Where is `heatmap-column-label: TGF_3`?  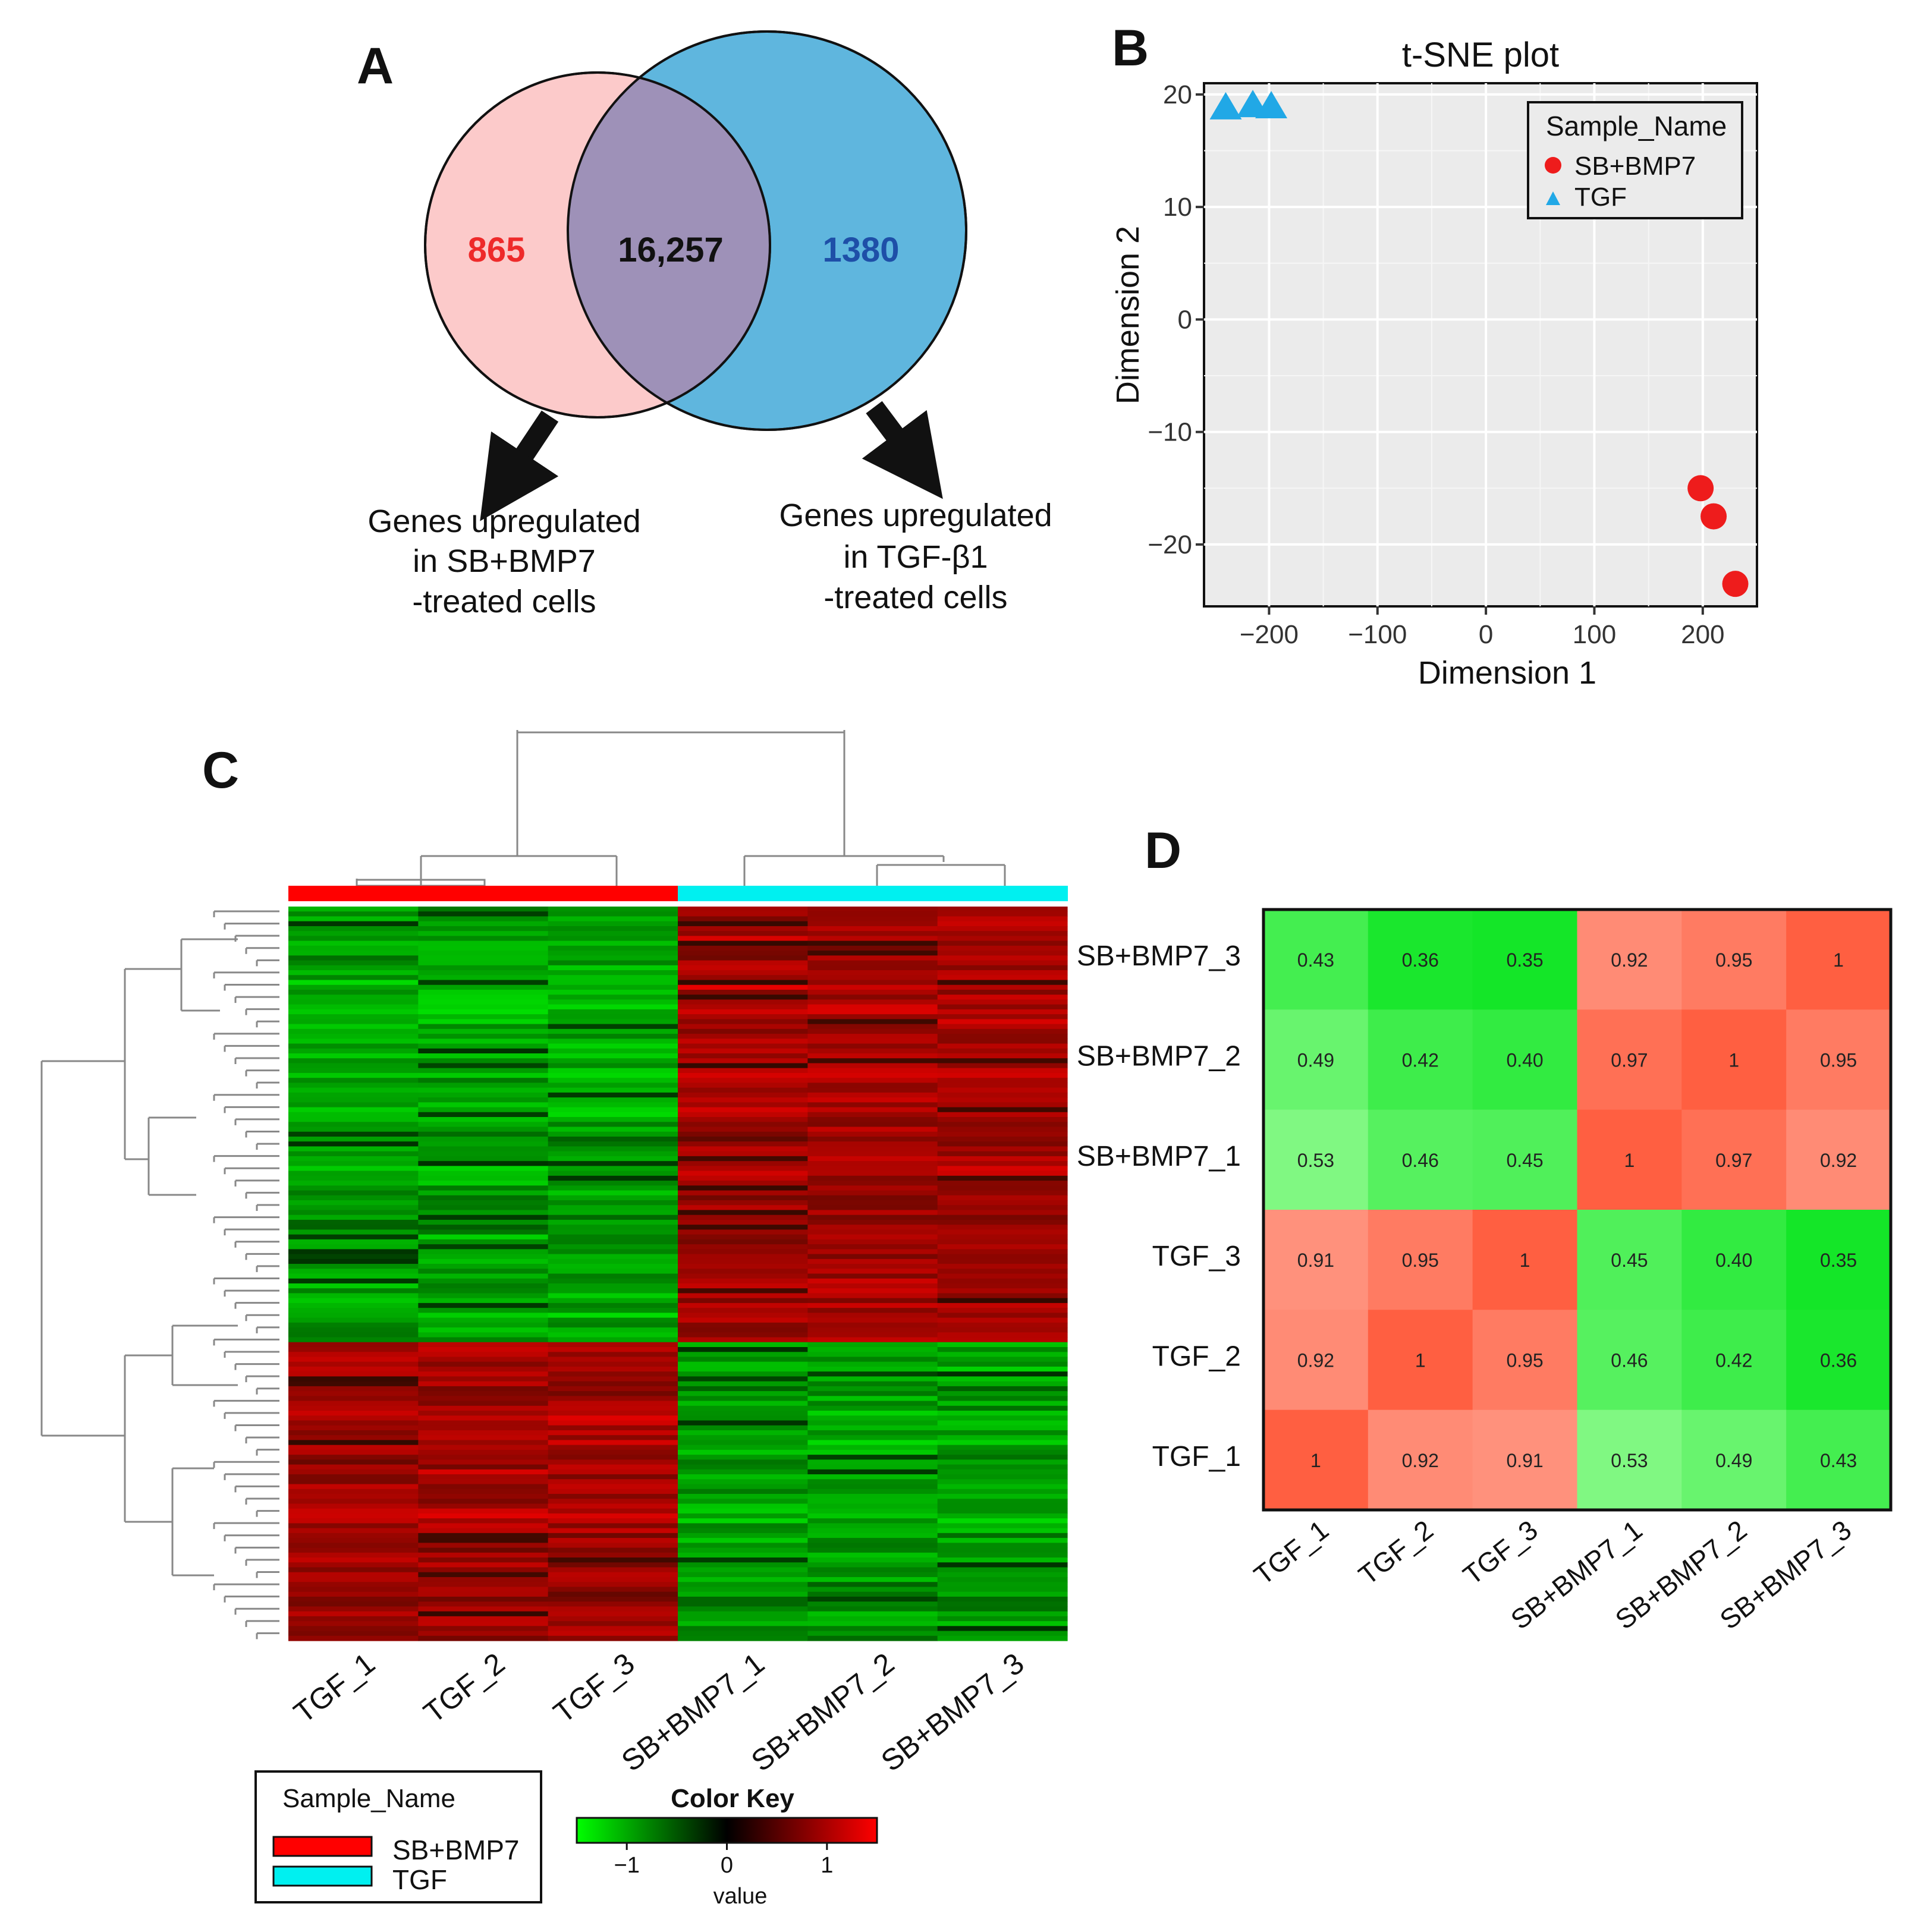
heatmap-column-label: TGF_3 is located at coordinates (594, 1689).